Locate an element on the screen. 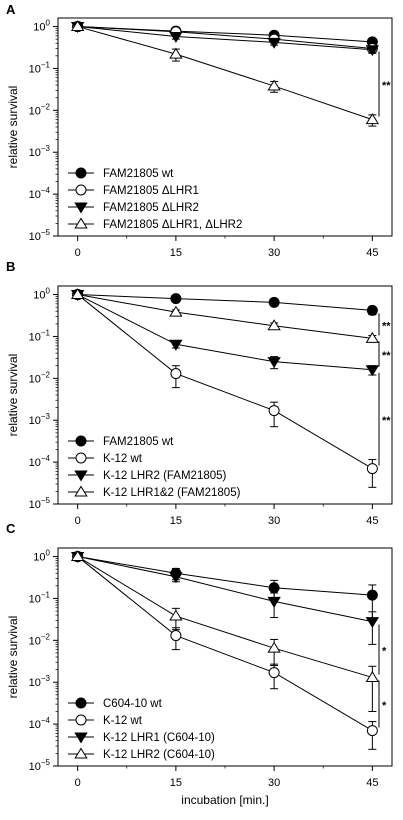 Image resolution: width=403 pixels, height=820 pixels. panel-letter: A is located at coordinates (11, 9).